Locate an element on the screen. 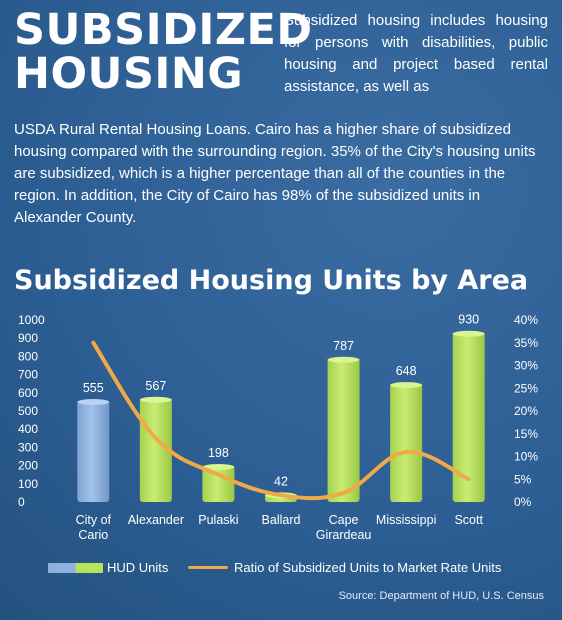 The width and height of the screenshot is (562, 620). chart-title: Subsidized Housing Units by Area is located at coordinates (271, 280).